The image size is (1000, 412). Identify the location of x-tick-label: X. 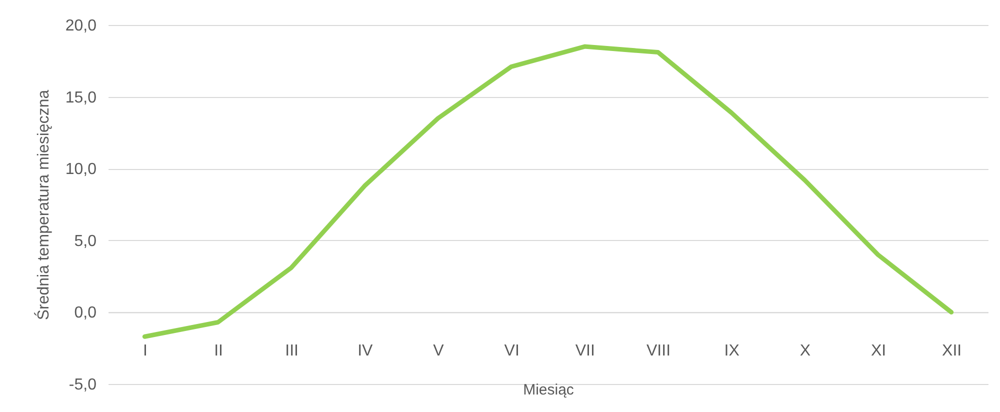
(805, 351).